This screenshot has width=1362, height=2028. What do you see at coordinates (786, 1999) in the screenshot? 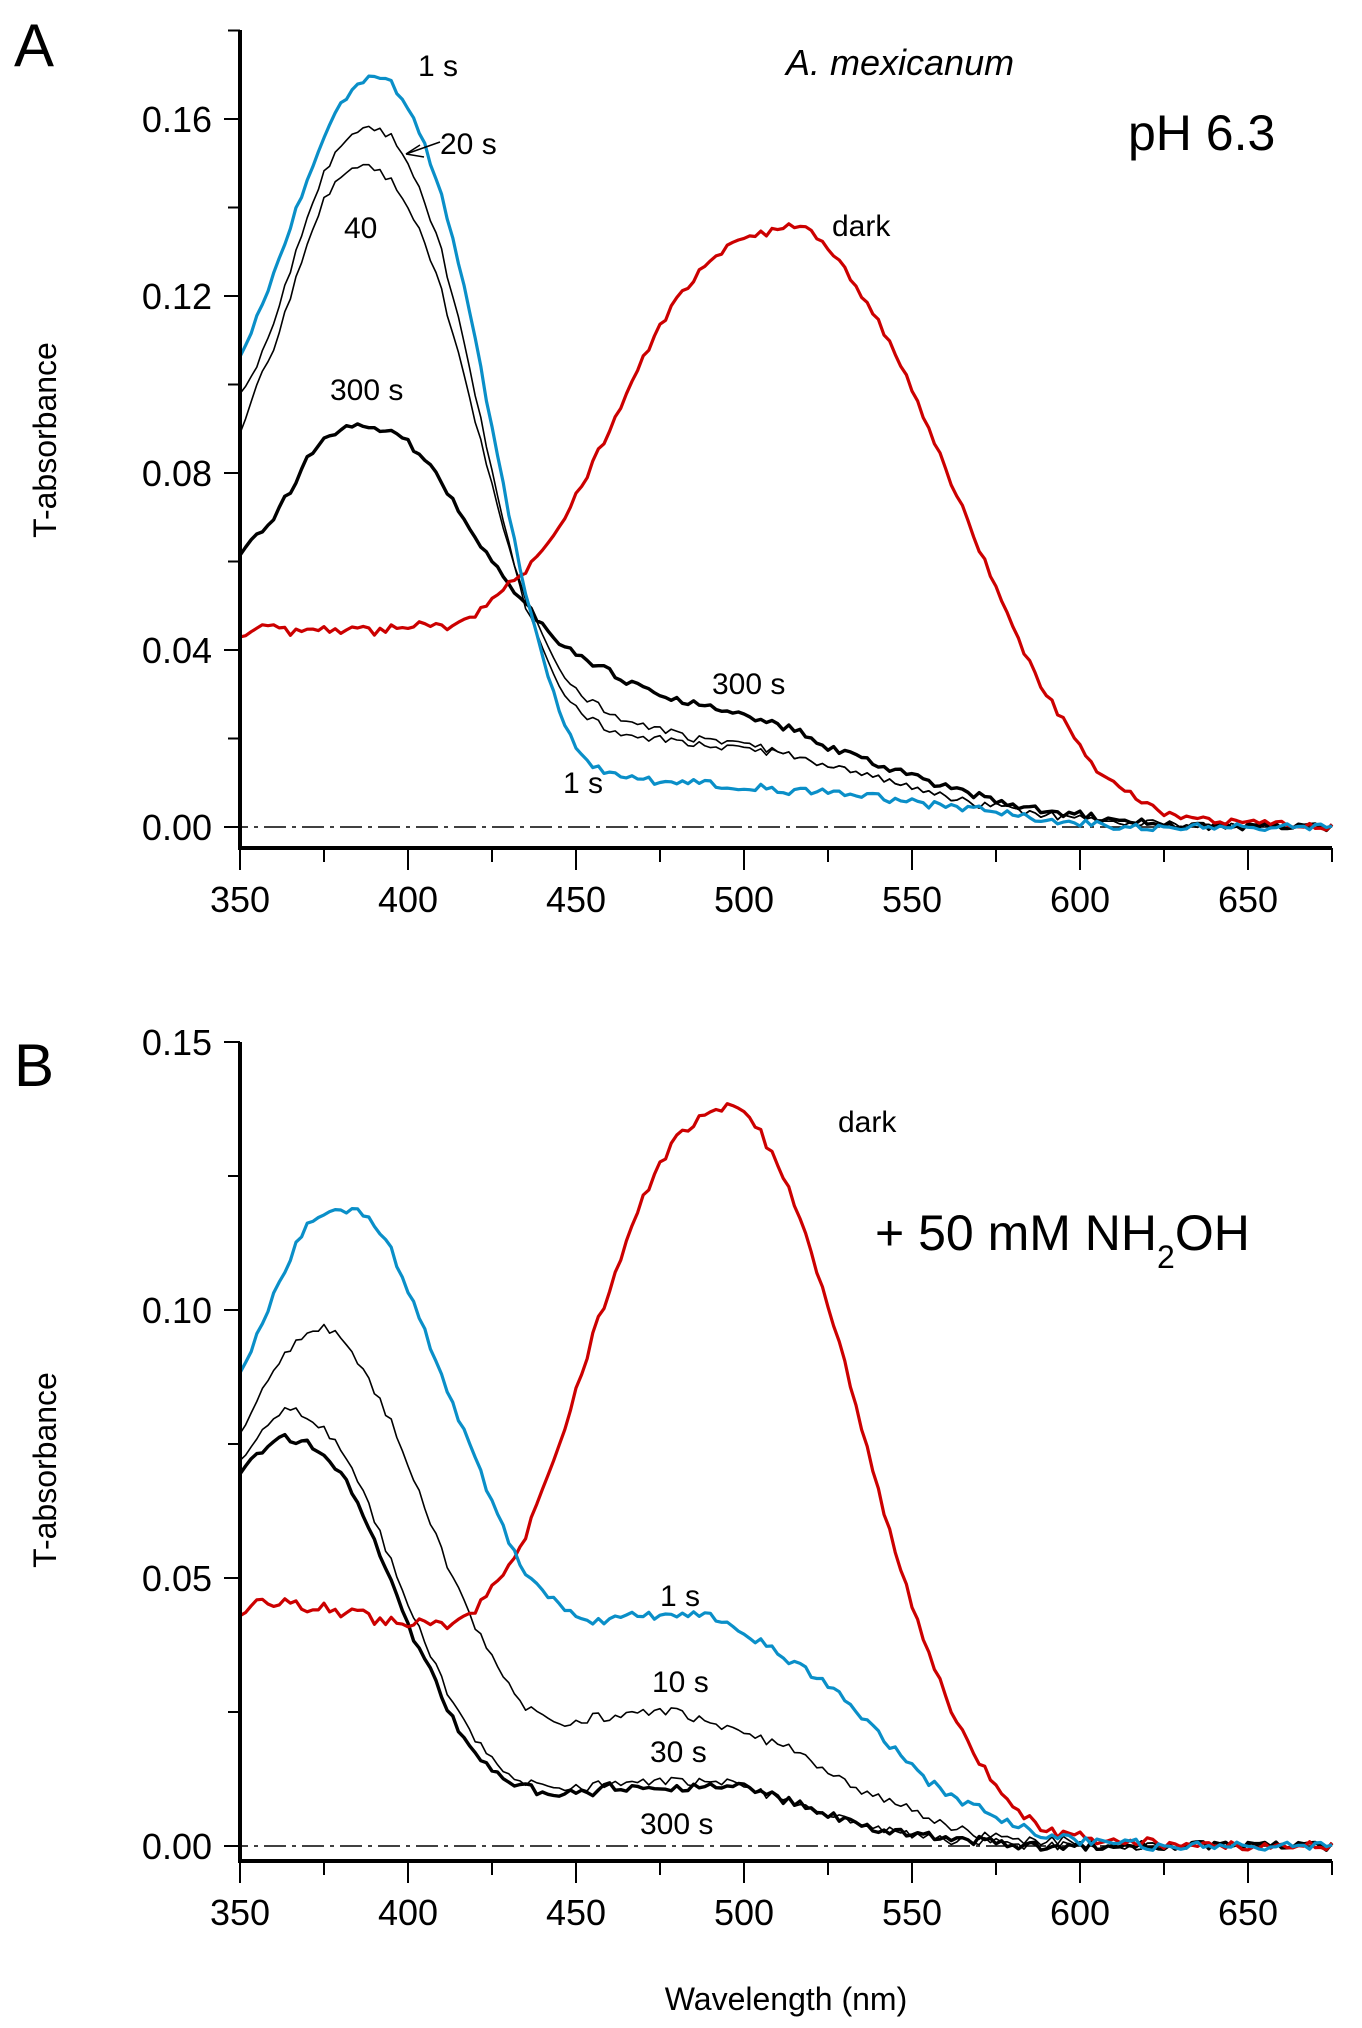
I see `x-axis-title: Wavelength (nm)` at bounding box center [786, 1999].